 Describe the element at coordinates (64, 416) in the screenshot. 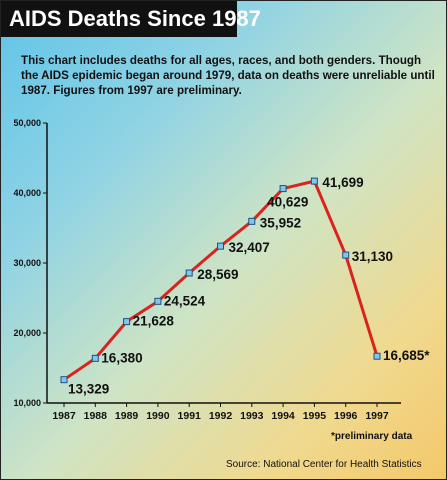

I see `x-tick-label: 1987` at that location.